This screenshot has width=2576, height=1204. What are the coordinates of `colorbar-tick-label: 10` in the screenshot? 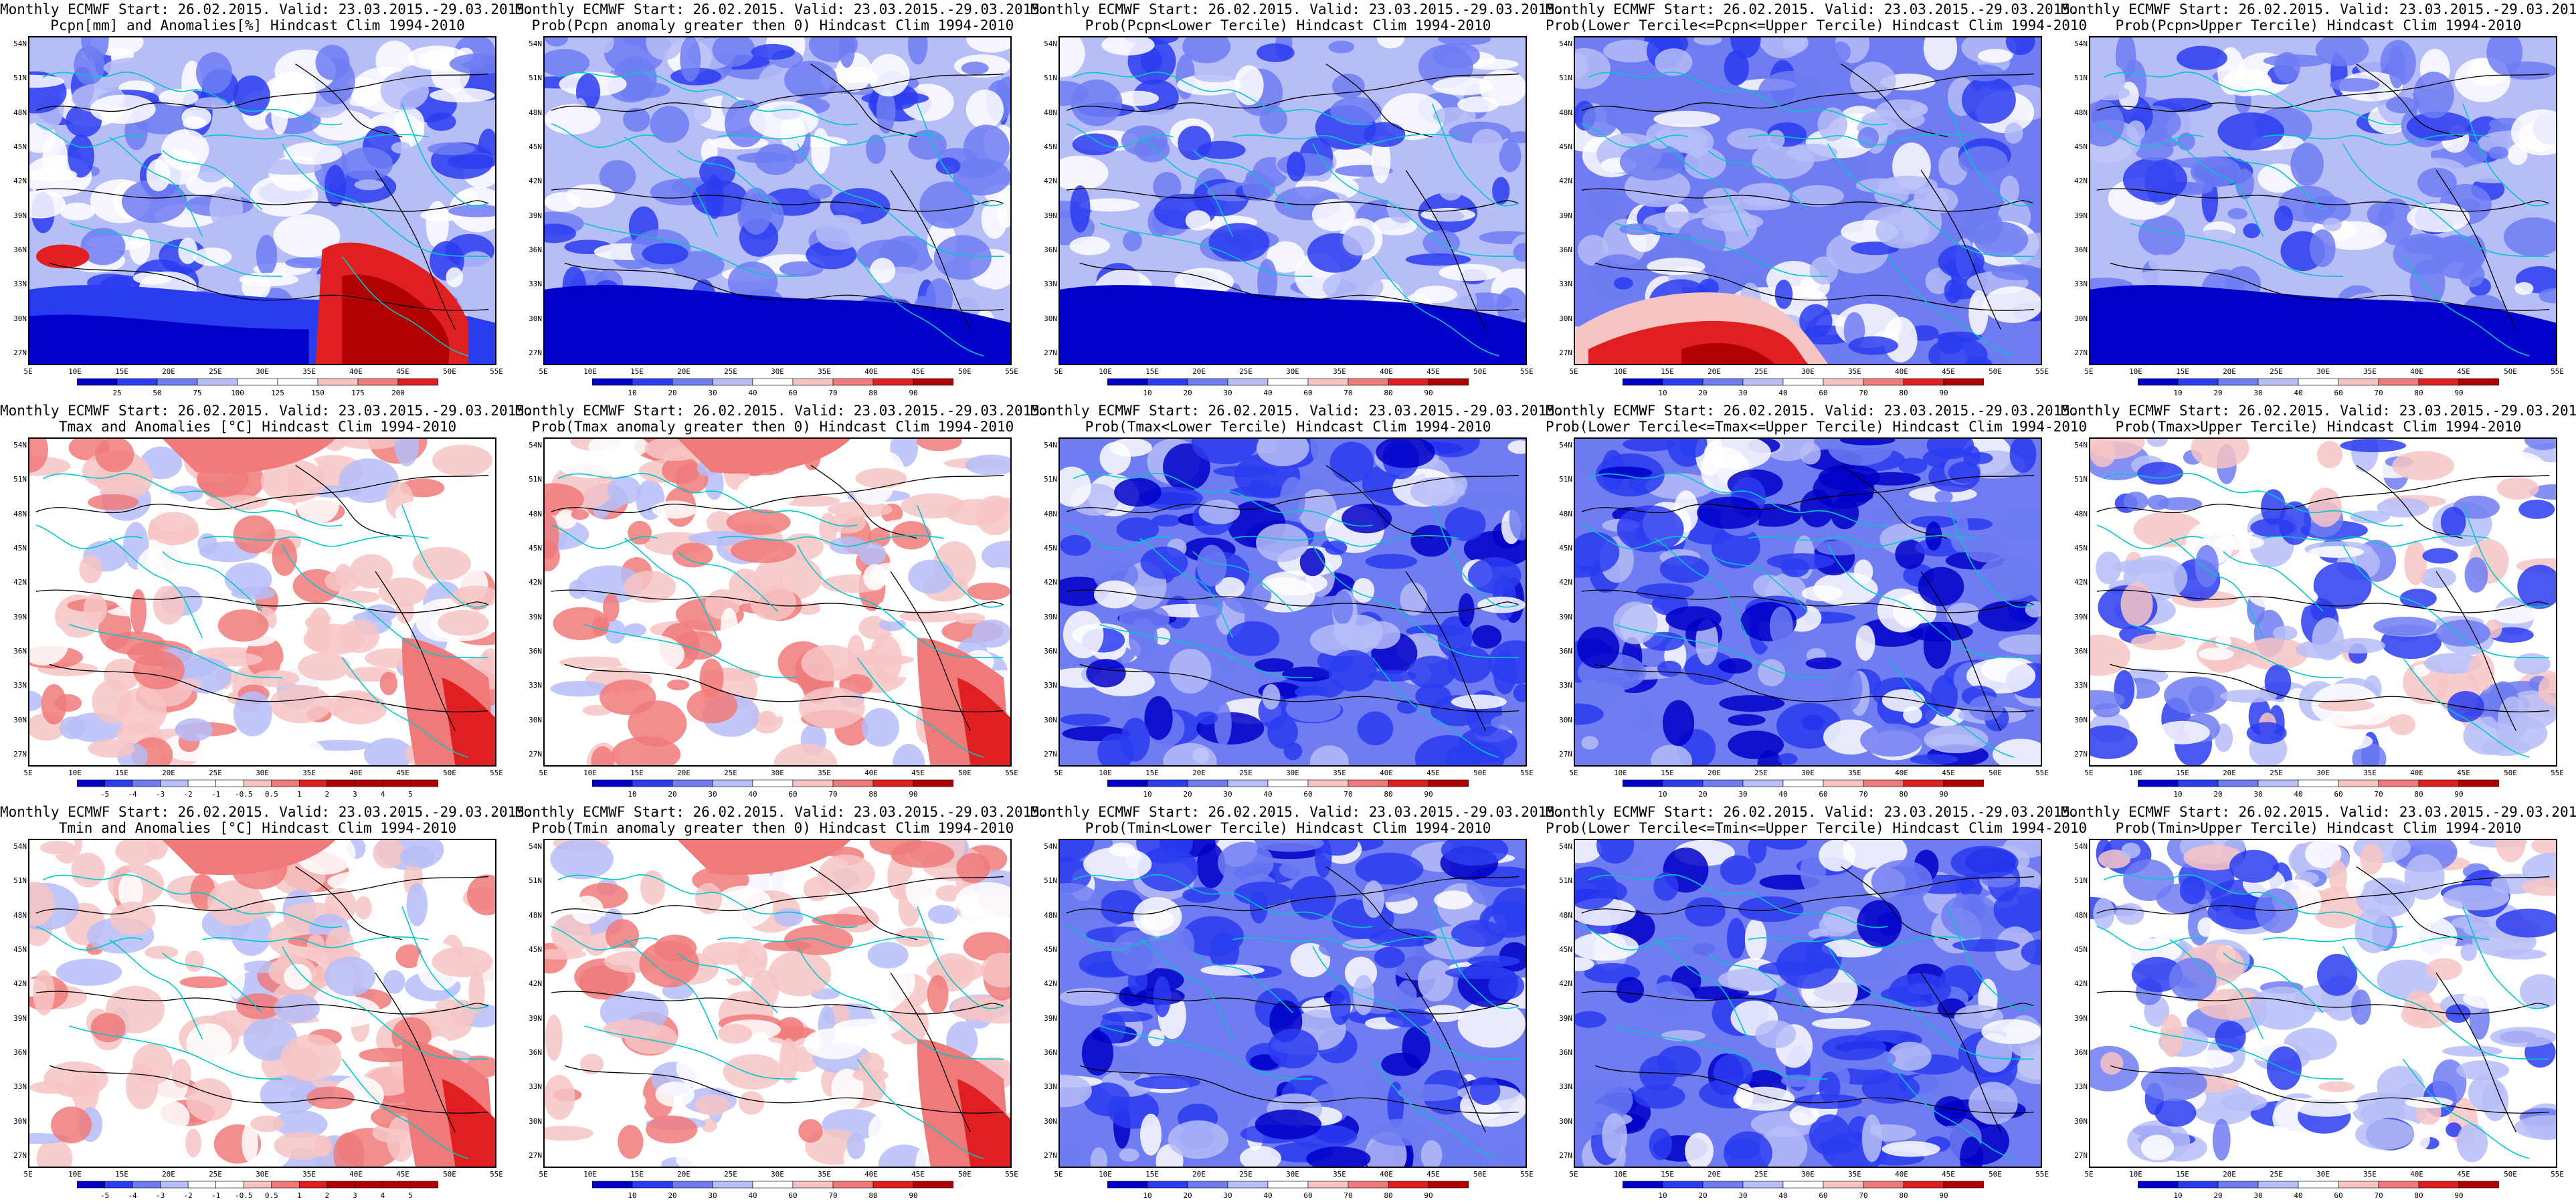 It's located at (1662, 794).